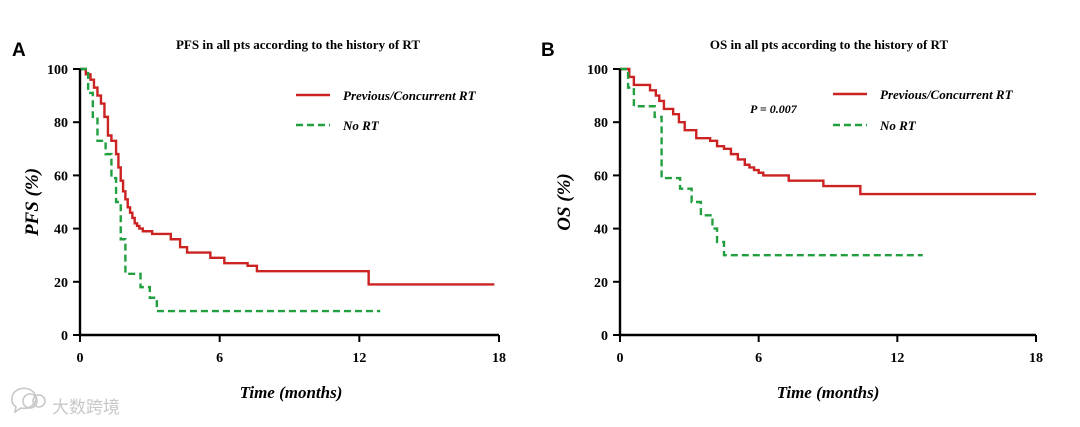 Image resolution: width=1080 pixels, height=427 pixels. I want to click on legend-label-rt-b: Previous/Concurrent RT, so click(947, 94).